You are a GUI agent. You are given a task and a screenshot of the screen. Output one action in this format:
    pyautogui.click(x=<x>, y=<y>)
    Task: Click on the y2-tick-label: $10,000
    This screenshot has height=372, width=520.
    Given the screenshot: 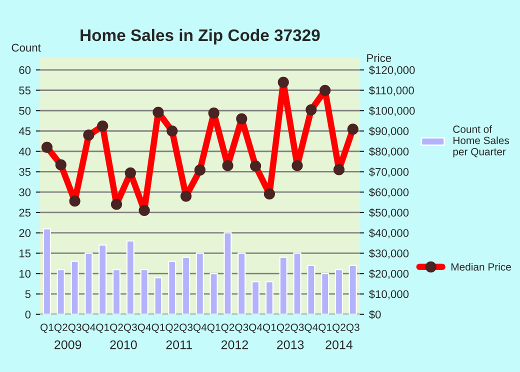 What is the action you would take?
    pyautogui.click(x=388, y=295)
    